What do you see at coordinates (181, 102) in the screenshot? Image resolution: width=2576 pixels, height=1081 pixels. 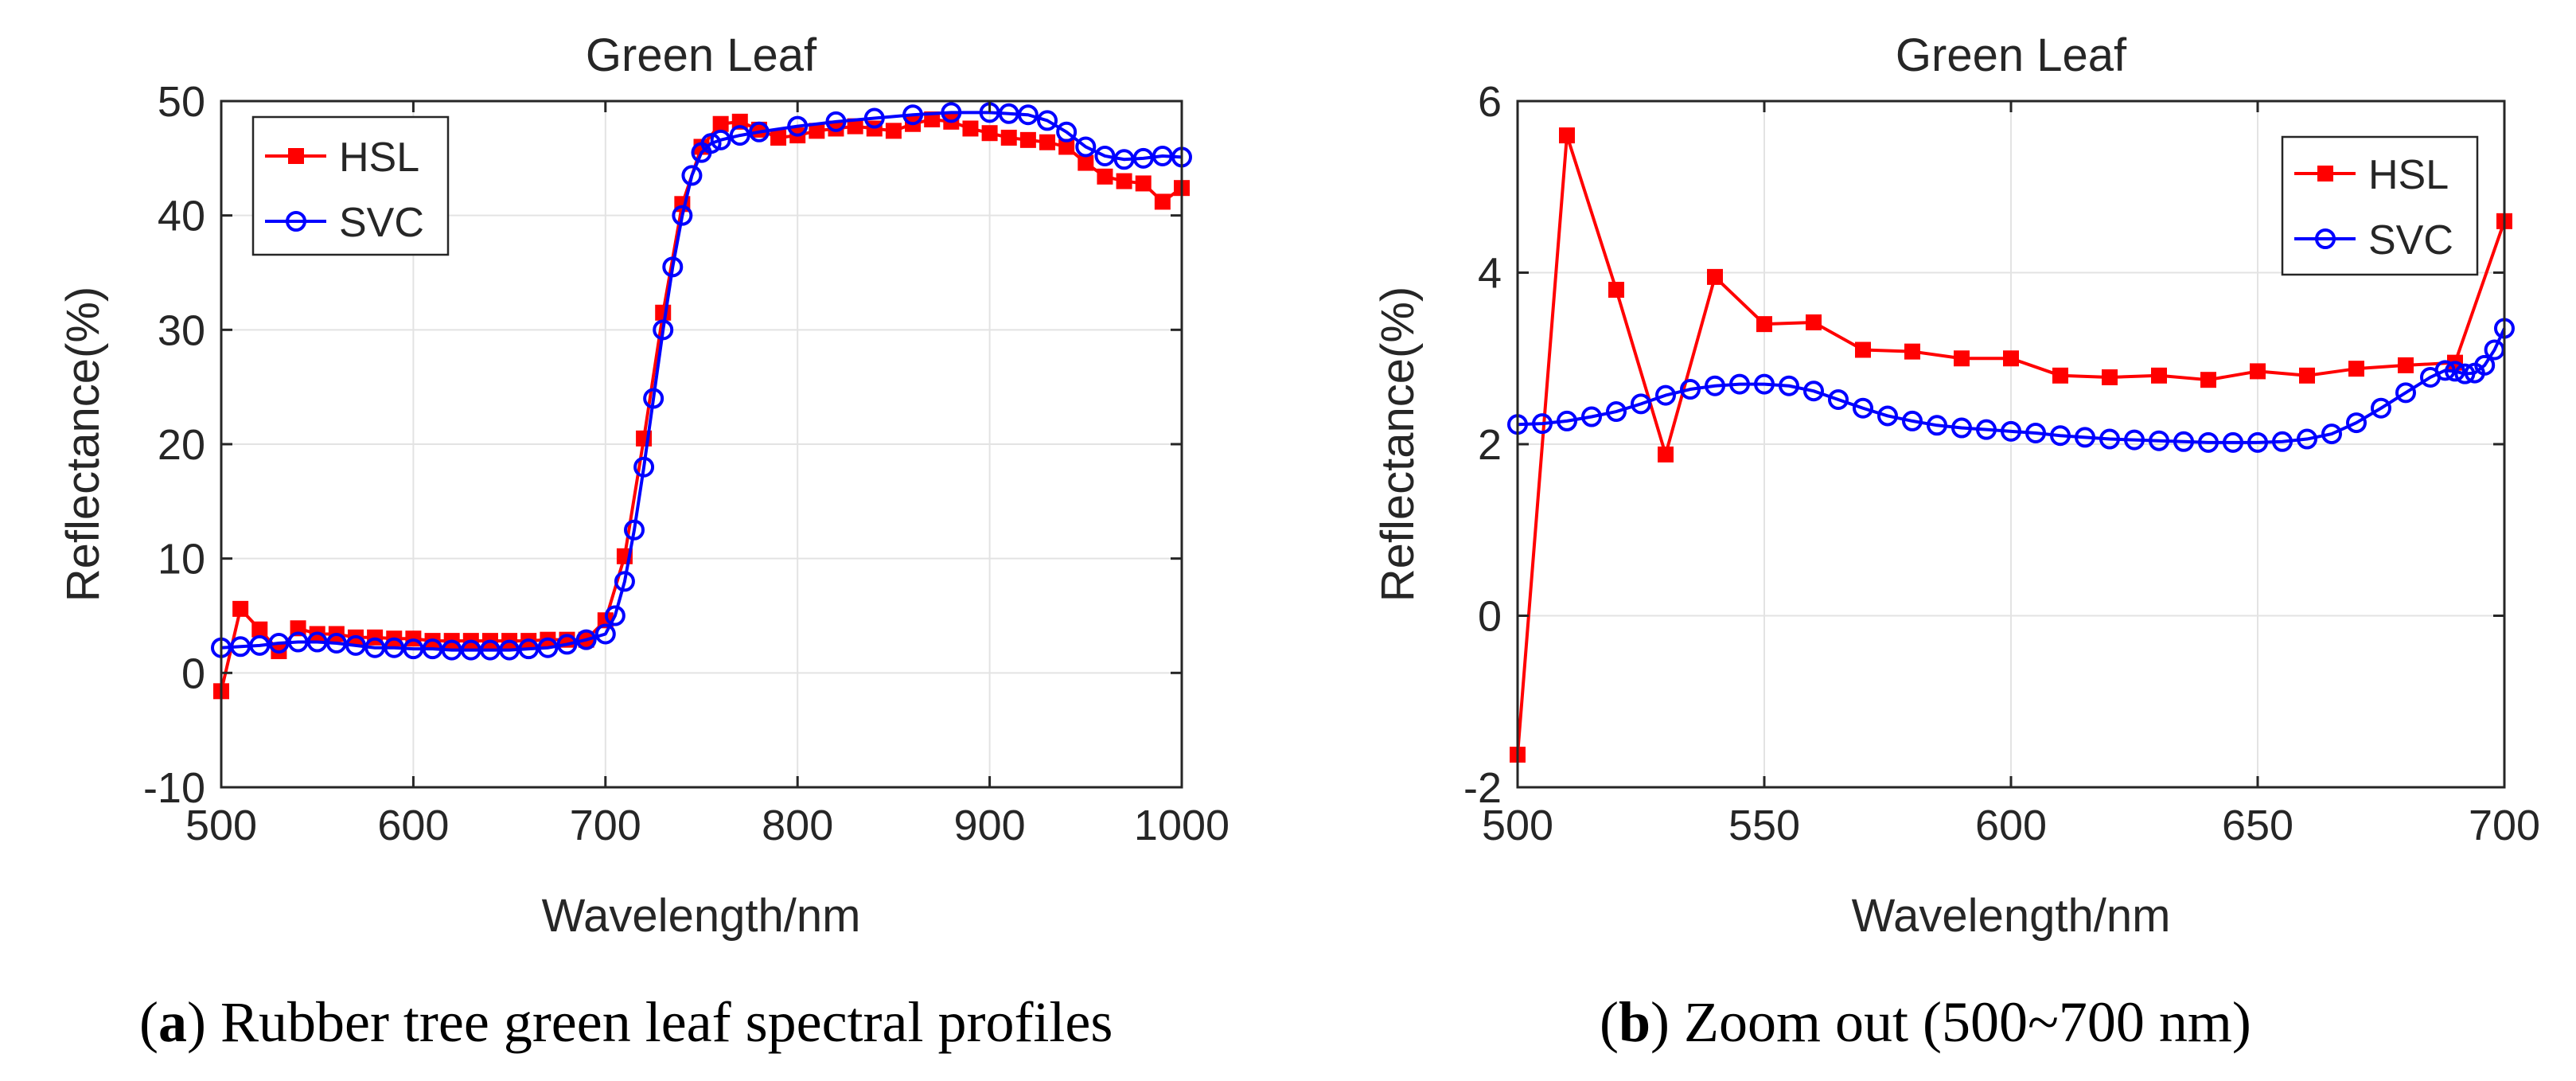 I see `chart-a-ytick-label: 50` at bounding box center [181, 102].